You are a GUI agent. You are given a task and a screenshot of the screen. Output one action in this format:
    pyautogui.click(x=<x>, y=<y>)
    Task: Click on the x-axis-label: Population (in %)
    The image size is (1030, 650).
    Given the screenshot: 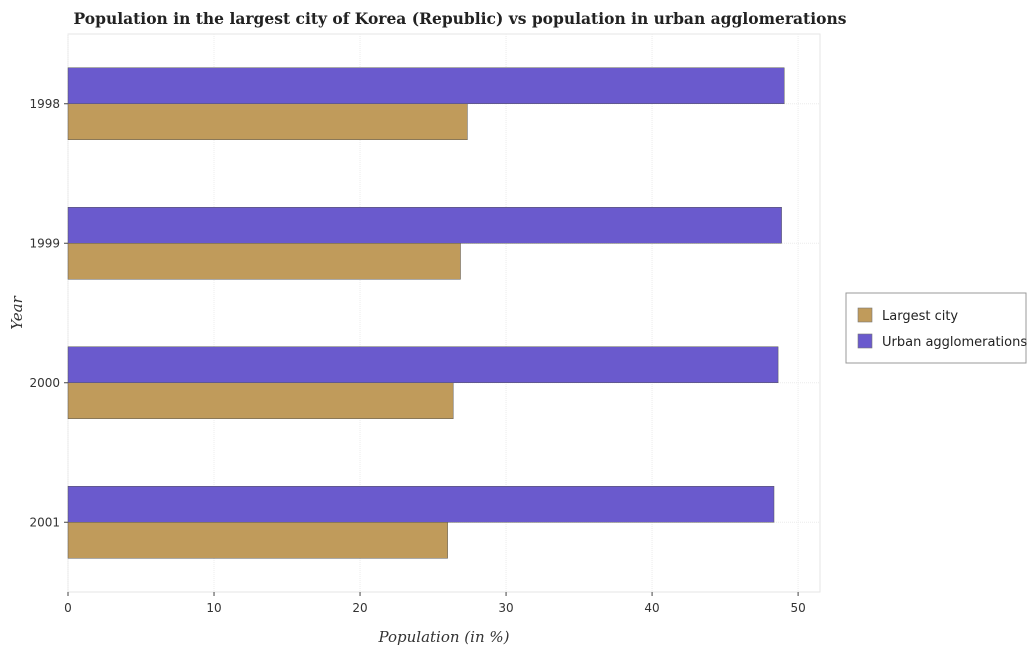 What is the action you would take?
    pyautogui.click(x=444, y=637)
    